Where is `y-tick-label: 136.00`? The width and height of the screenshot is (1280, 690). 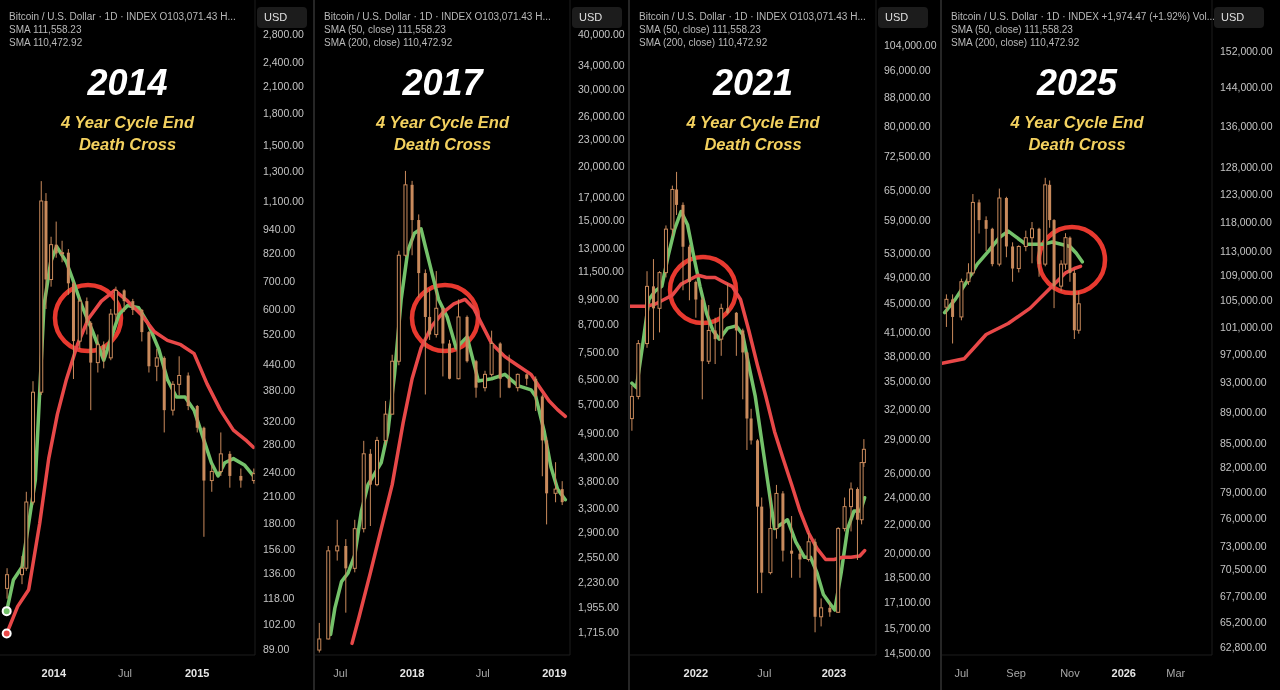
y-tick-label: 136.00 is located at coordinates (279, 573).